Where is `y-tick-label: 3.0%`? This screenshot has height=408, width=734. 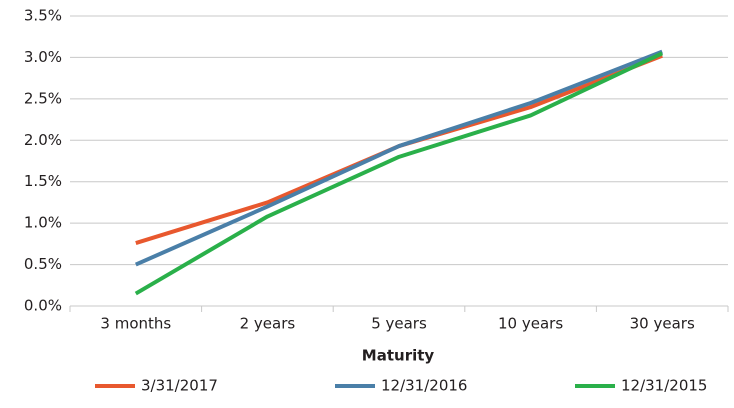 y-tick-label: 3.0% is located at coordinates (43, 57).